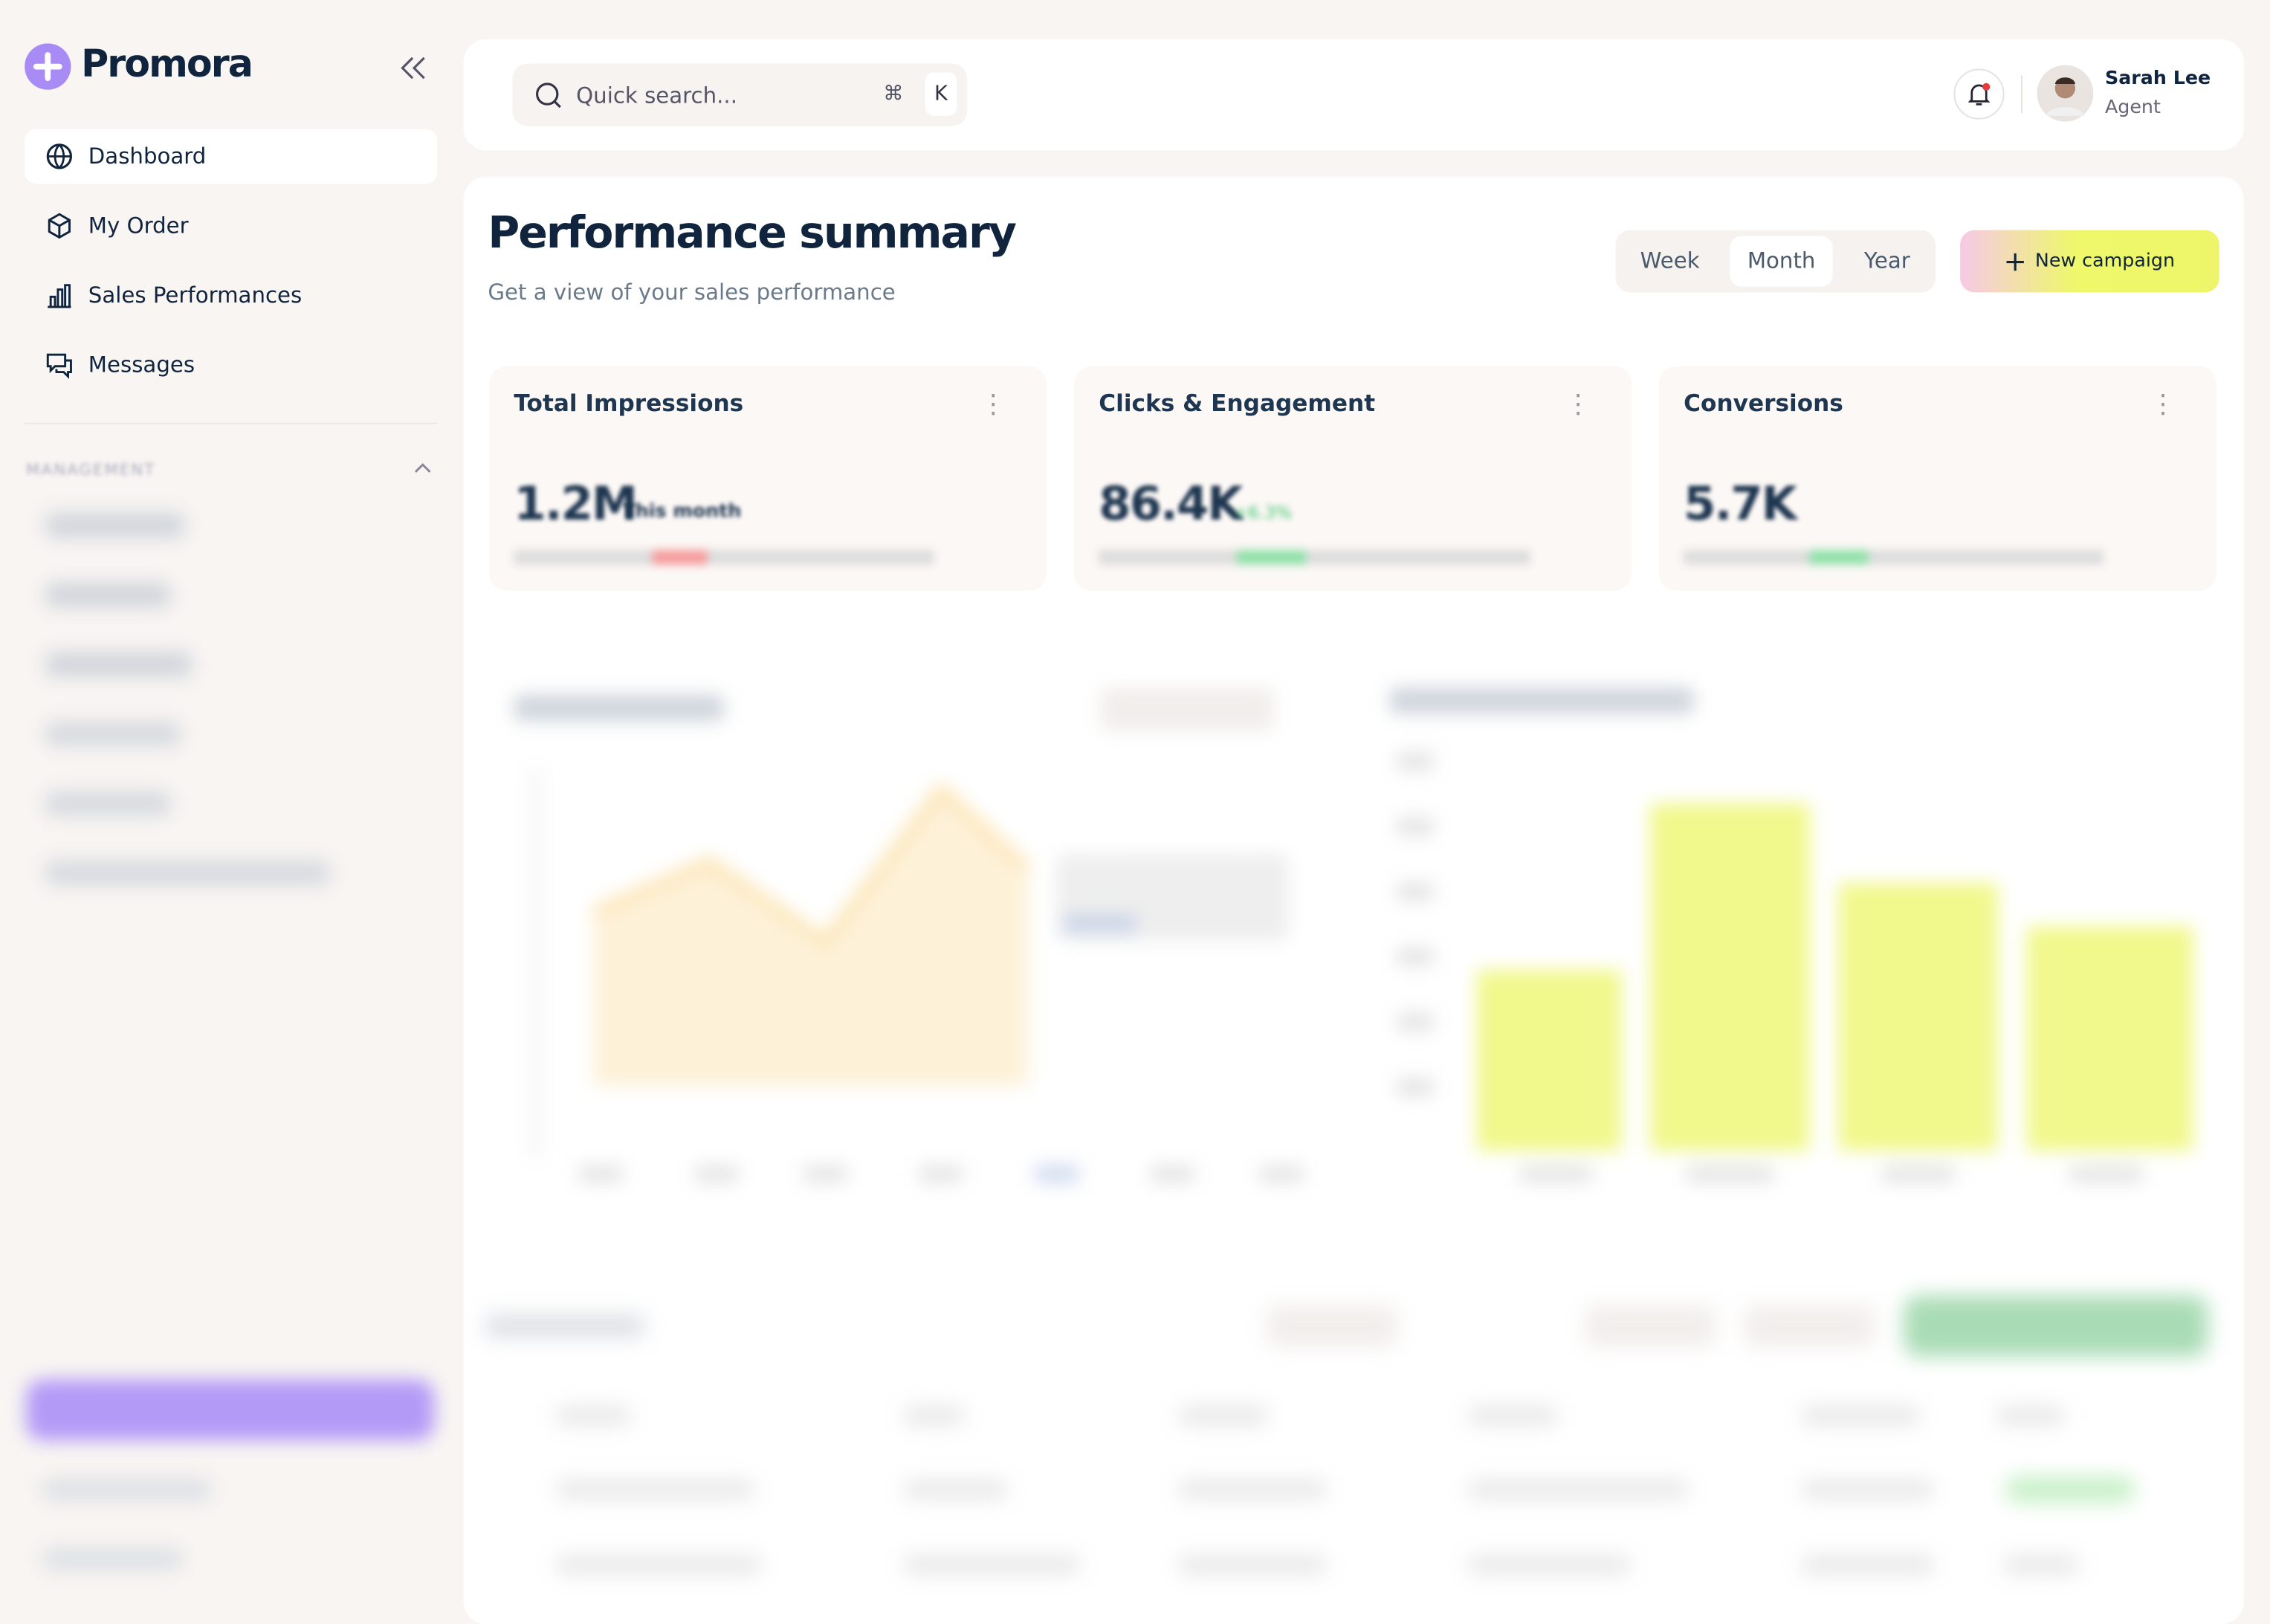 The width and height of the screenshot is (2270, 1624). Describe the element at coordinates (941, 94) in the screenshot. I see `shortcut-key: K` at that location.